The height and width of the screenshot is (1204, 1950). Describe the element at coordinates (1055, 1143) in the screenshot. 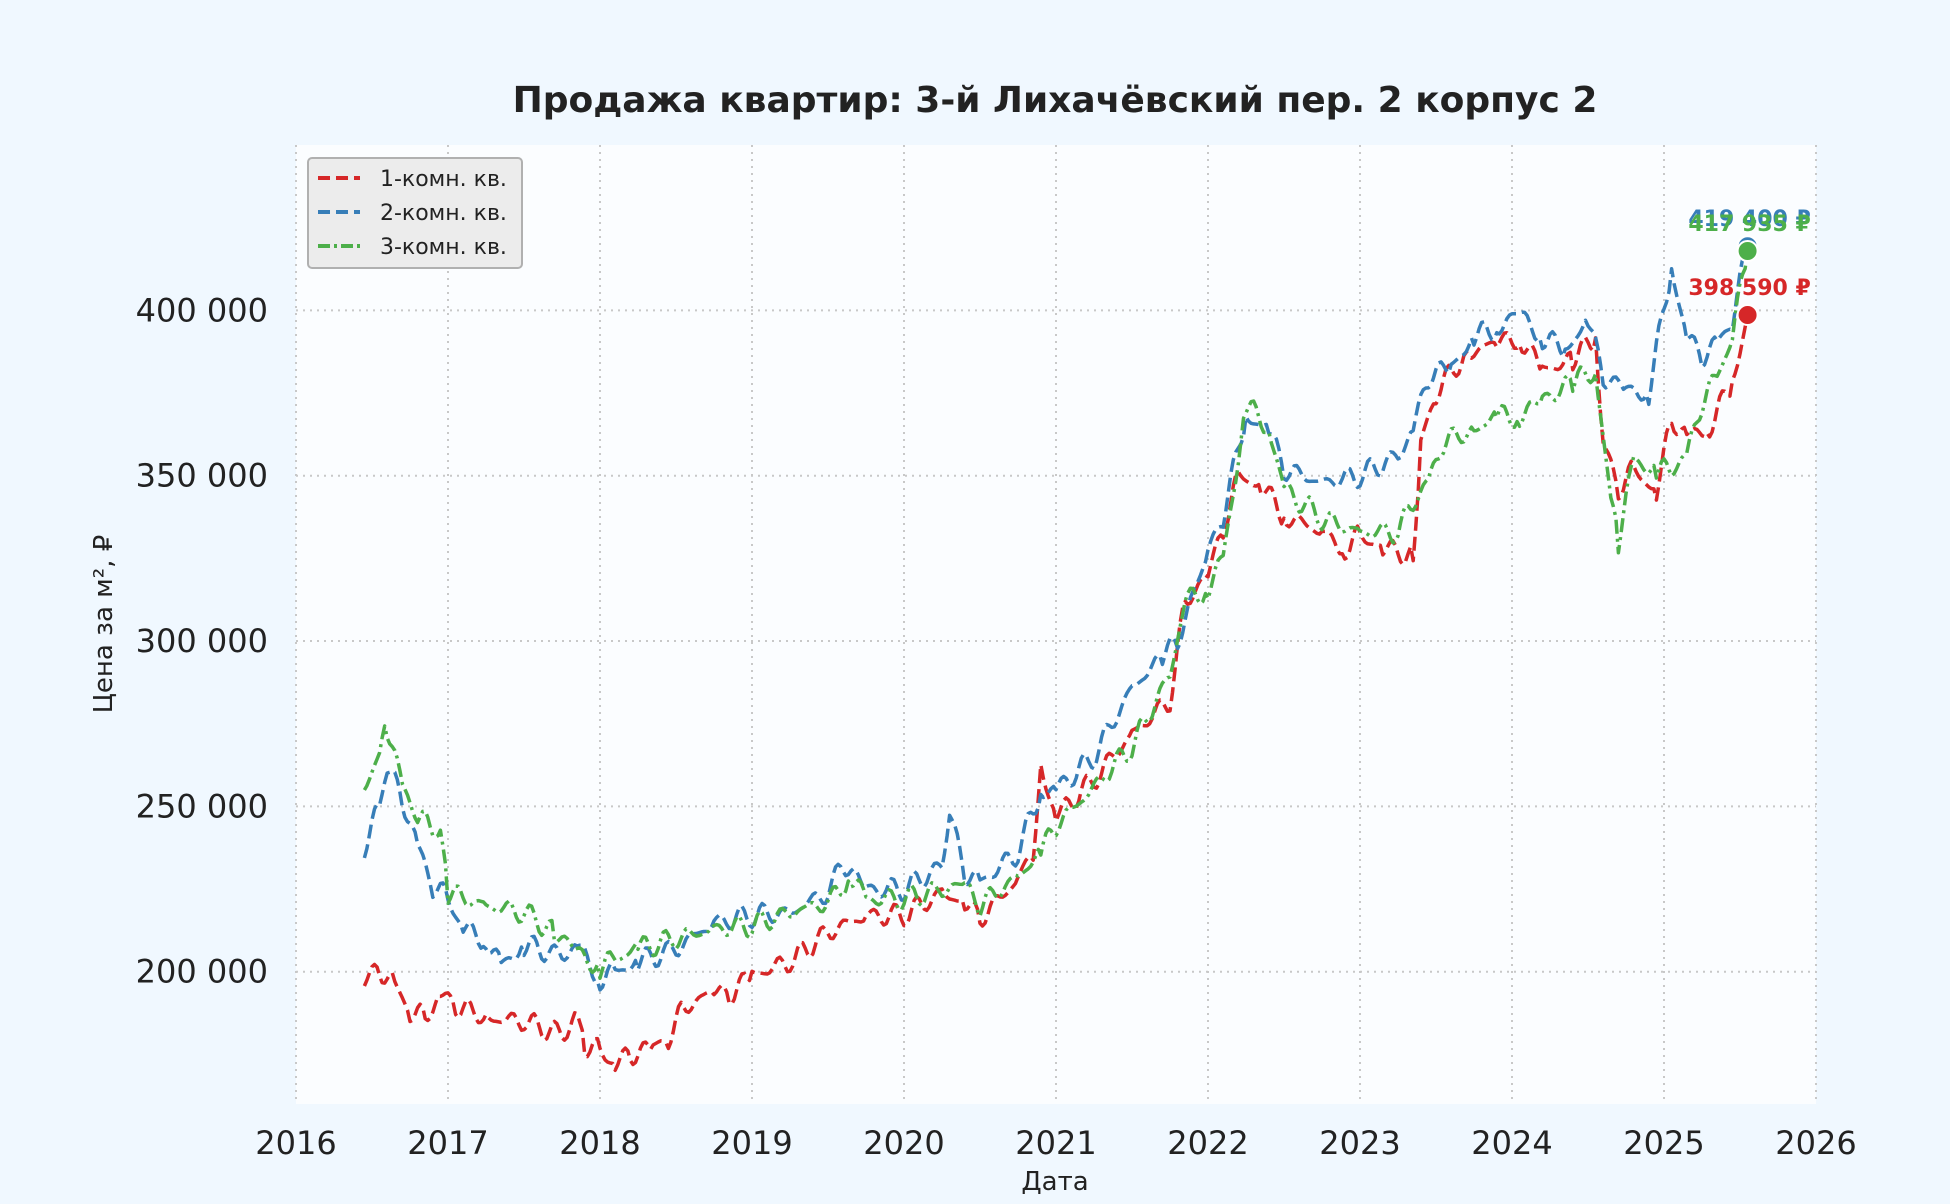

I see `x-tick-label: 2021` at that location.